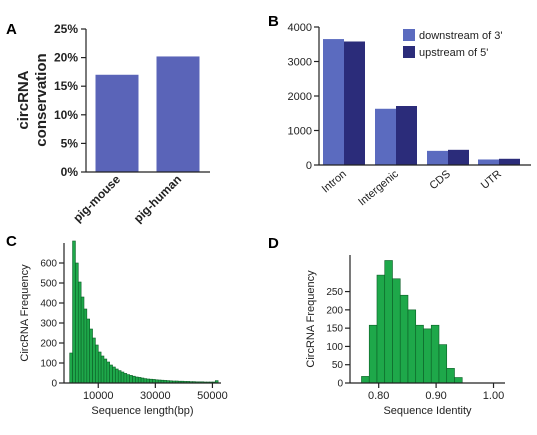  I want to click on y-tick-label: 15%, so click(66, 86).